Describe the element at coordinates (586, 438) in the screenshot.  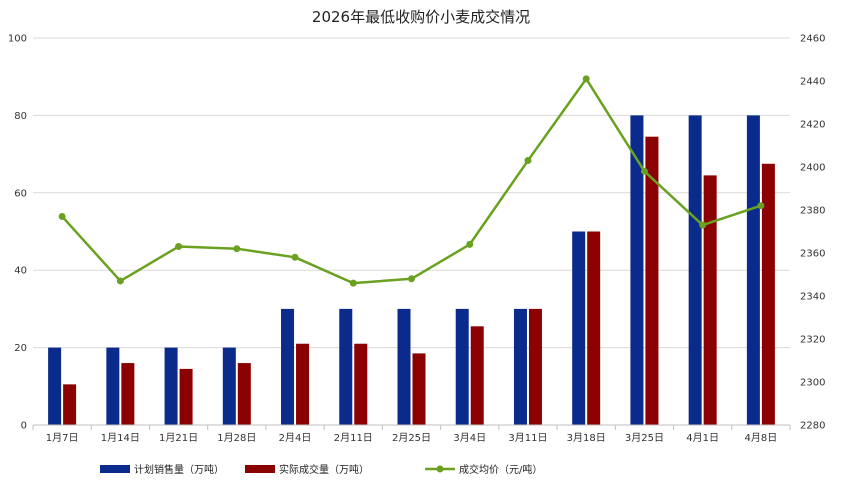
I see `x-tick-label: 3月18日` at that location.